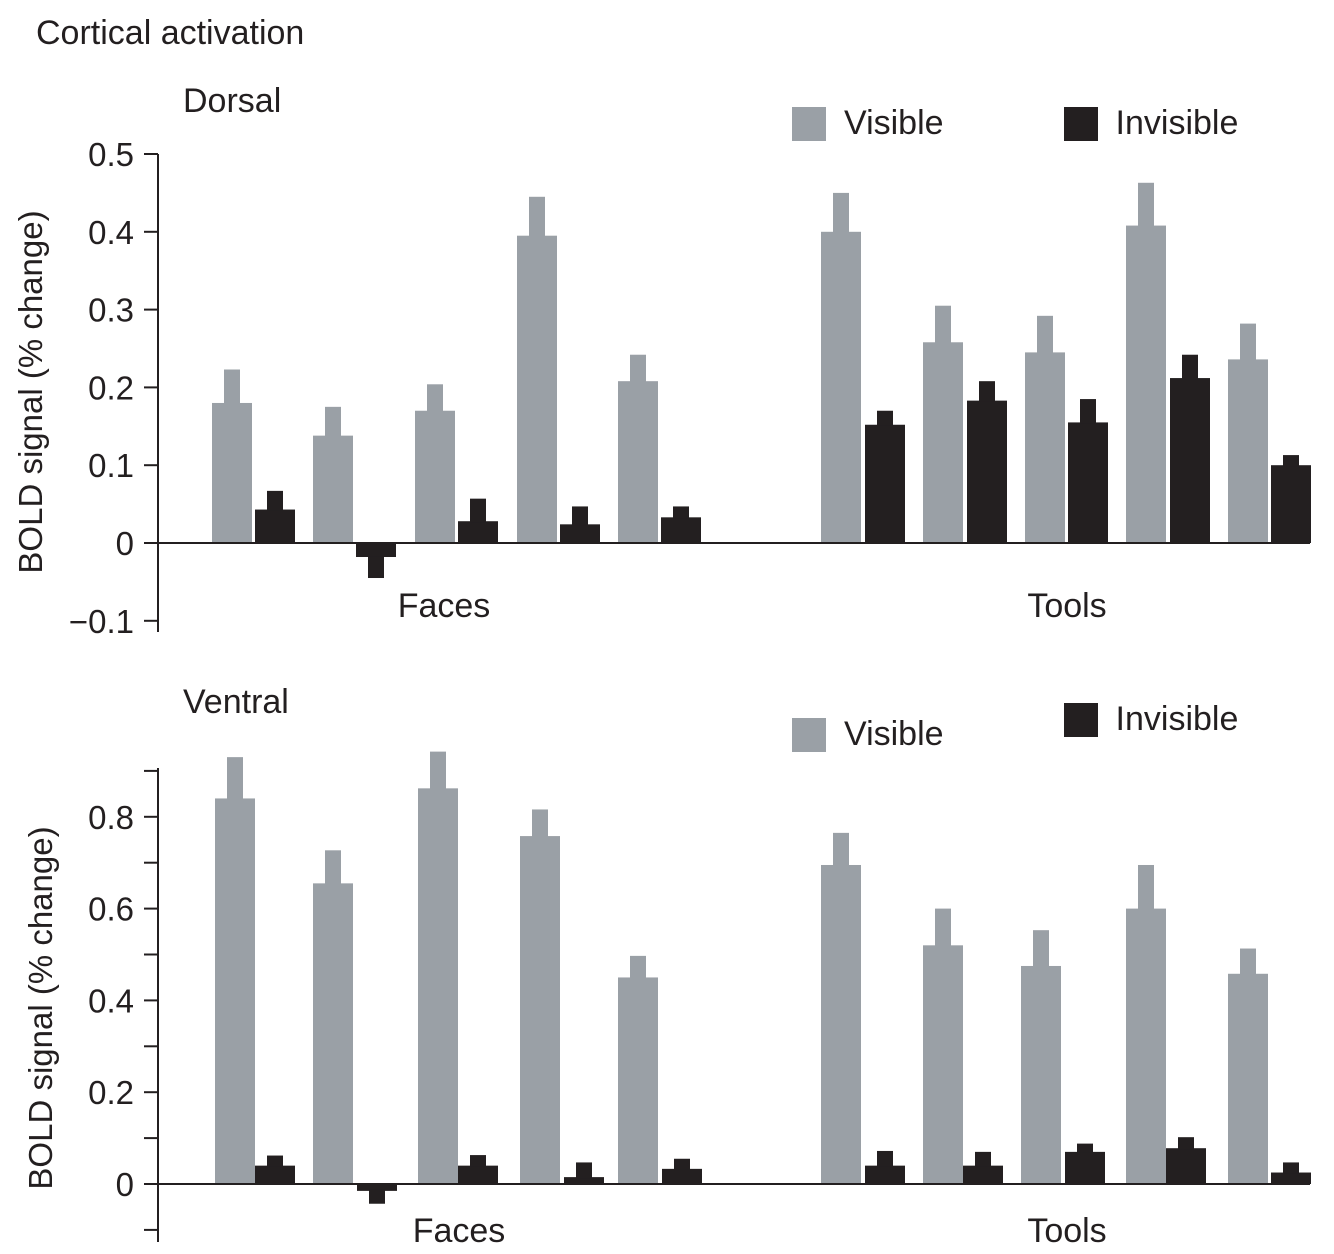 The width and height of the screenshot is (1334, 1254). I want to click on y-tick-label: −0.1, so click(101, 621).